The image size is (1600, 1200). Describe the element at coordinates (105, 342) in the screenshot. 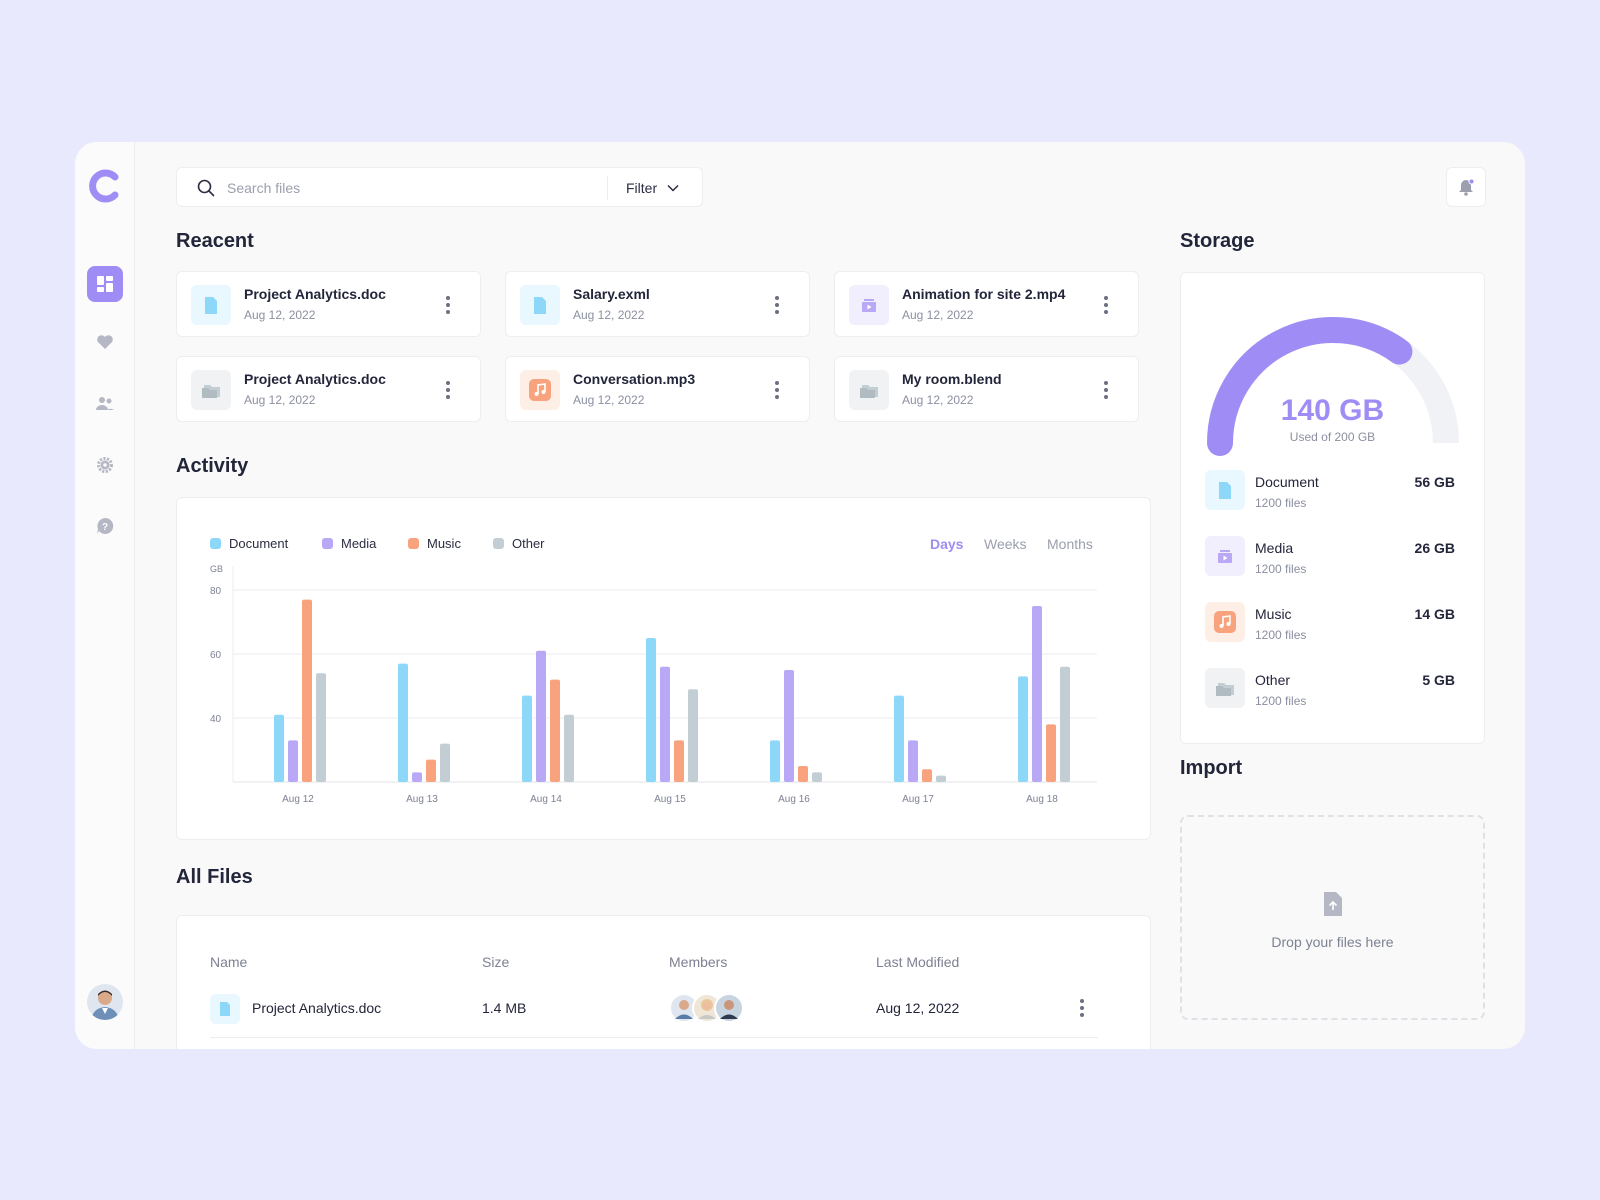

I see `nav-favorites` at that location.